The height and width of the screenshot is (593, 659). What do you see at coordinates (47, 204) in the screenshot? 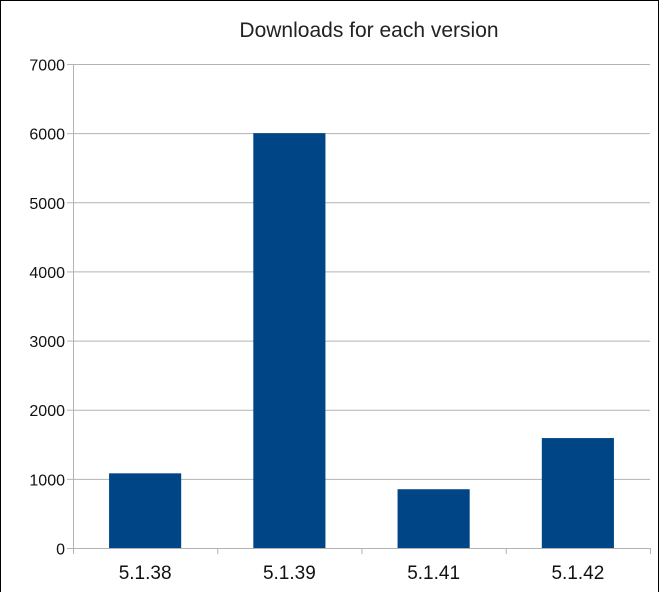
I see `y-tick-label: 5000` at bounding box center [47, 204].